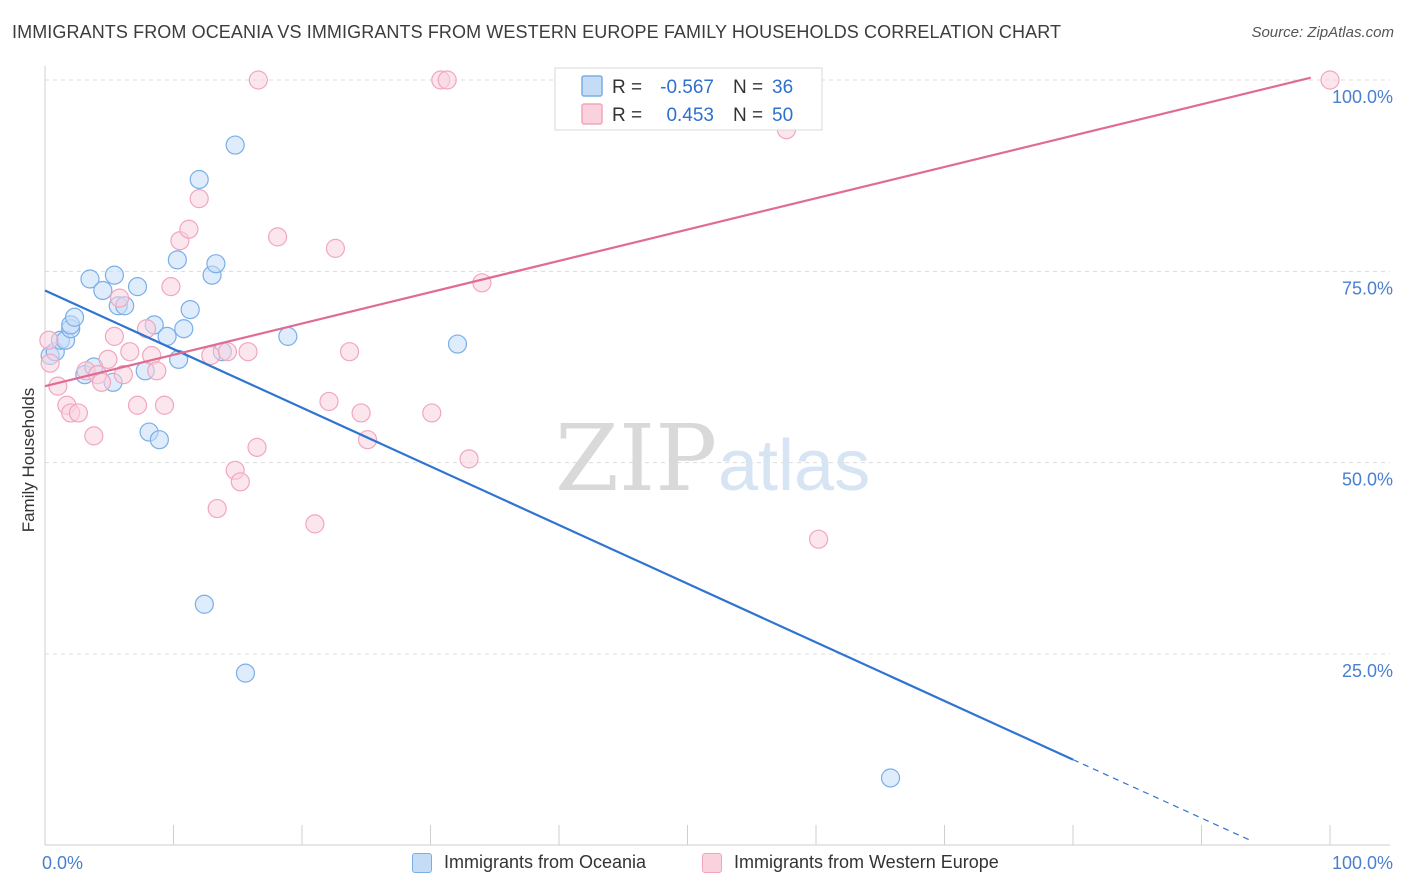  Describe the element at coordinates (866, 862) in the screenshot. I see `legend-label-western-europe: Immigrants from Western Europe` at that location.